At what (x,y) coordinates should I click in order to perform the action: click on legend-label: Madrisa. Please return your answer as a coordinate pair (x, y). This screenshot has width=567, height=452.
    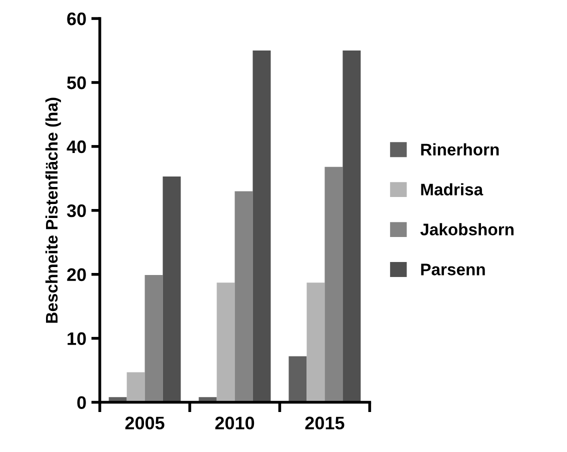
    Looking at the image, I should click on (452, 189).